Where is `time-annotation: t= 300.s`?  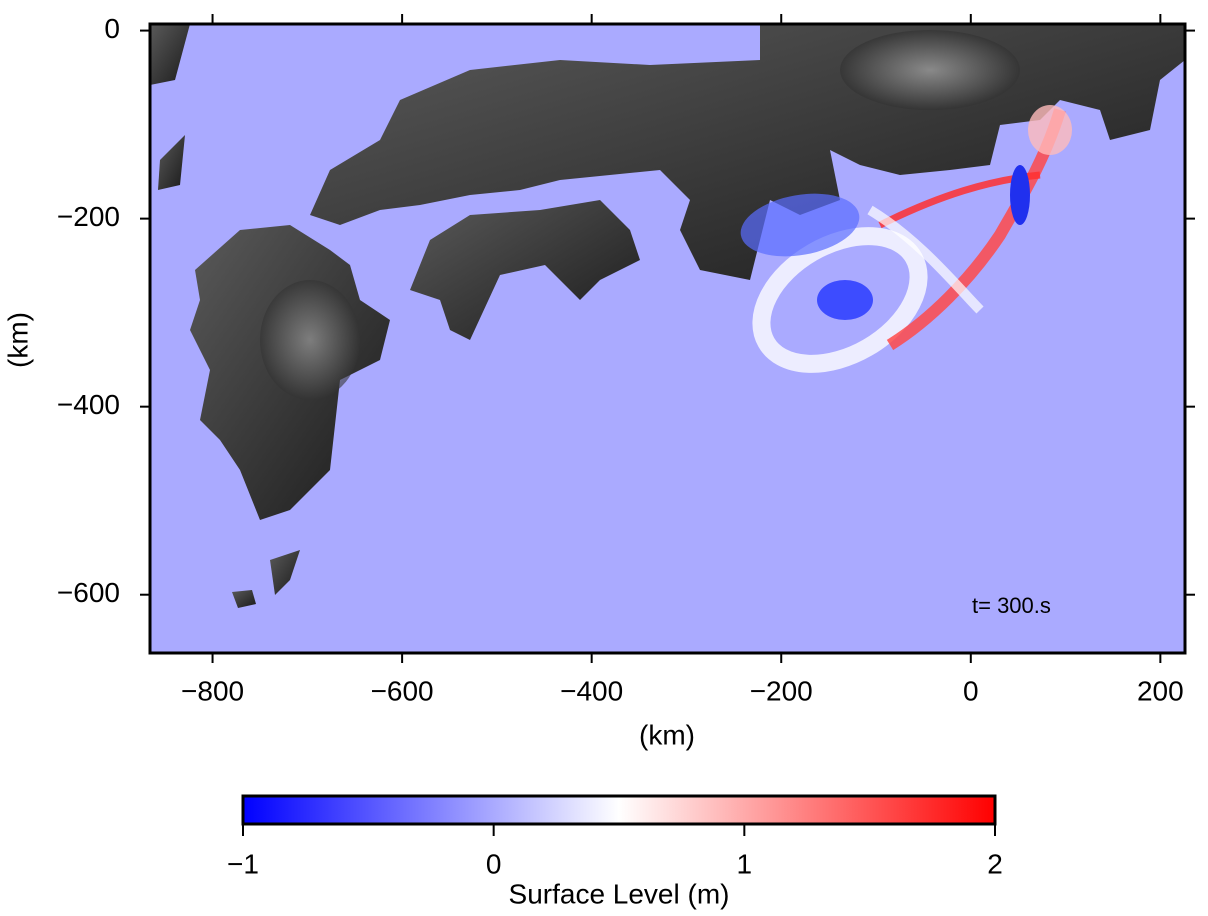
time-annotation: t= 300.s is located at coordinates (1011, 605).